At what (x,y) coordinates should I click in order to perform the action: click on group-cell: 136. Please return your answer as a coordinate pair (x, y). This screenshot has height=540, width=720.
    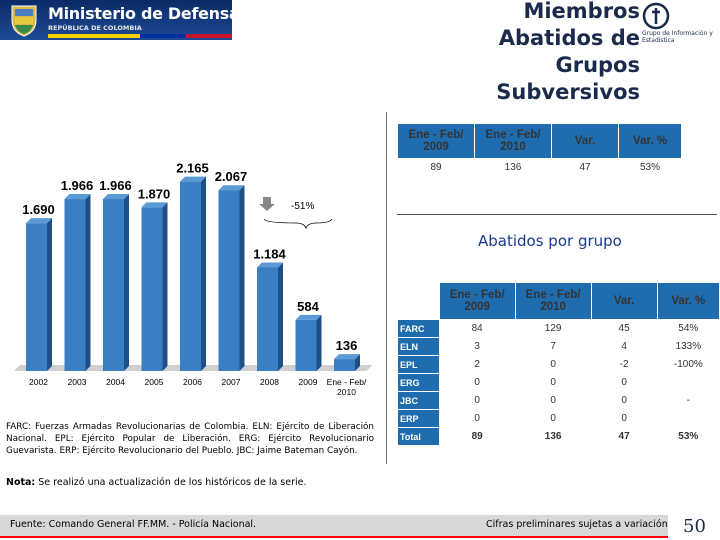
    Looking at the image, I should click on (553, 436).